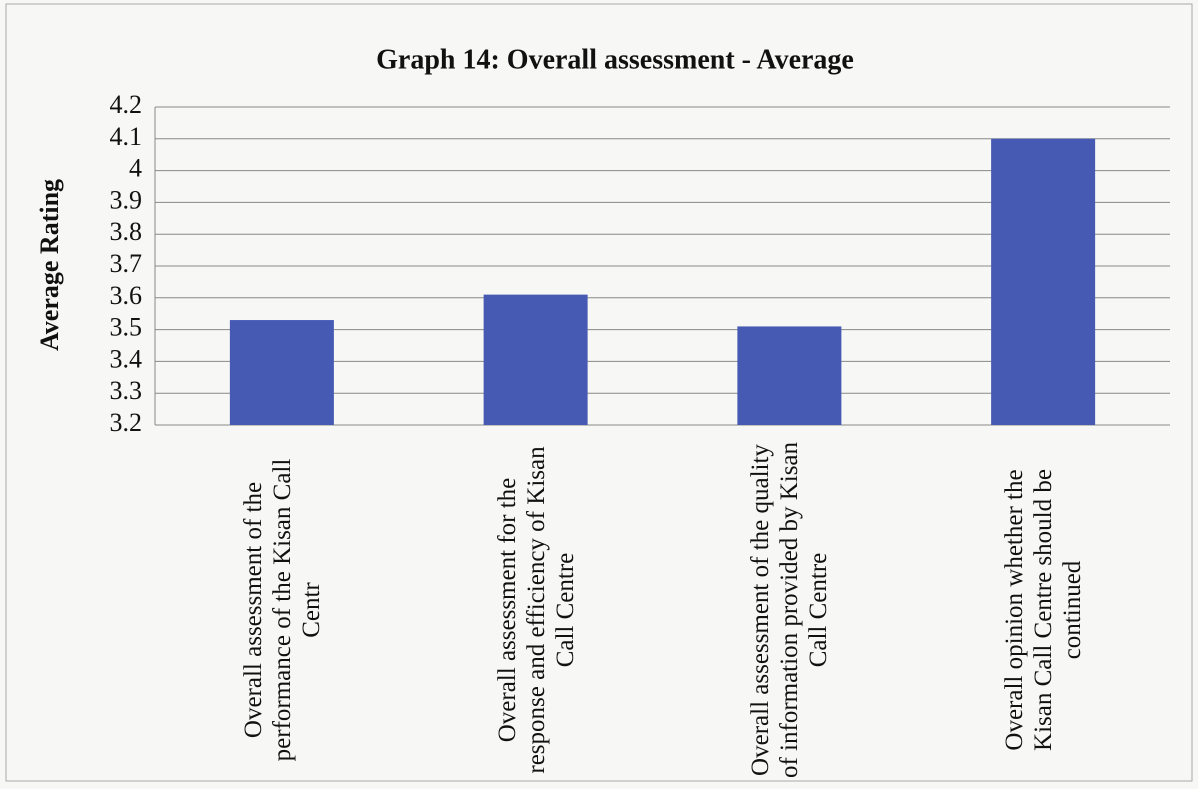  What do you see at coordinates (135, 168) in the screenshot?
I see `y-tick-label: 4` at bounding box center [135, 168].